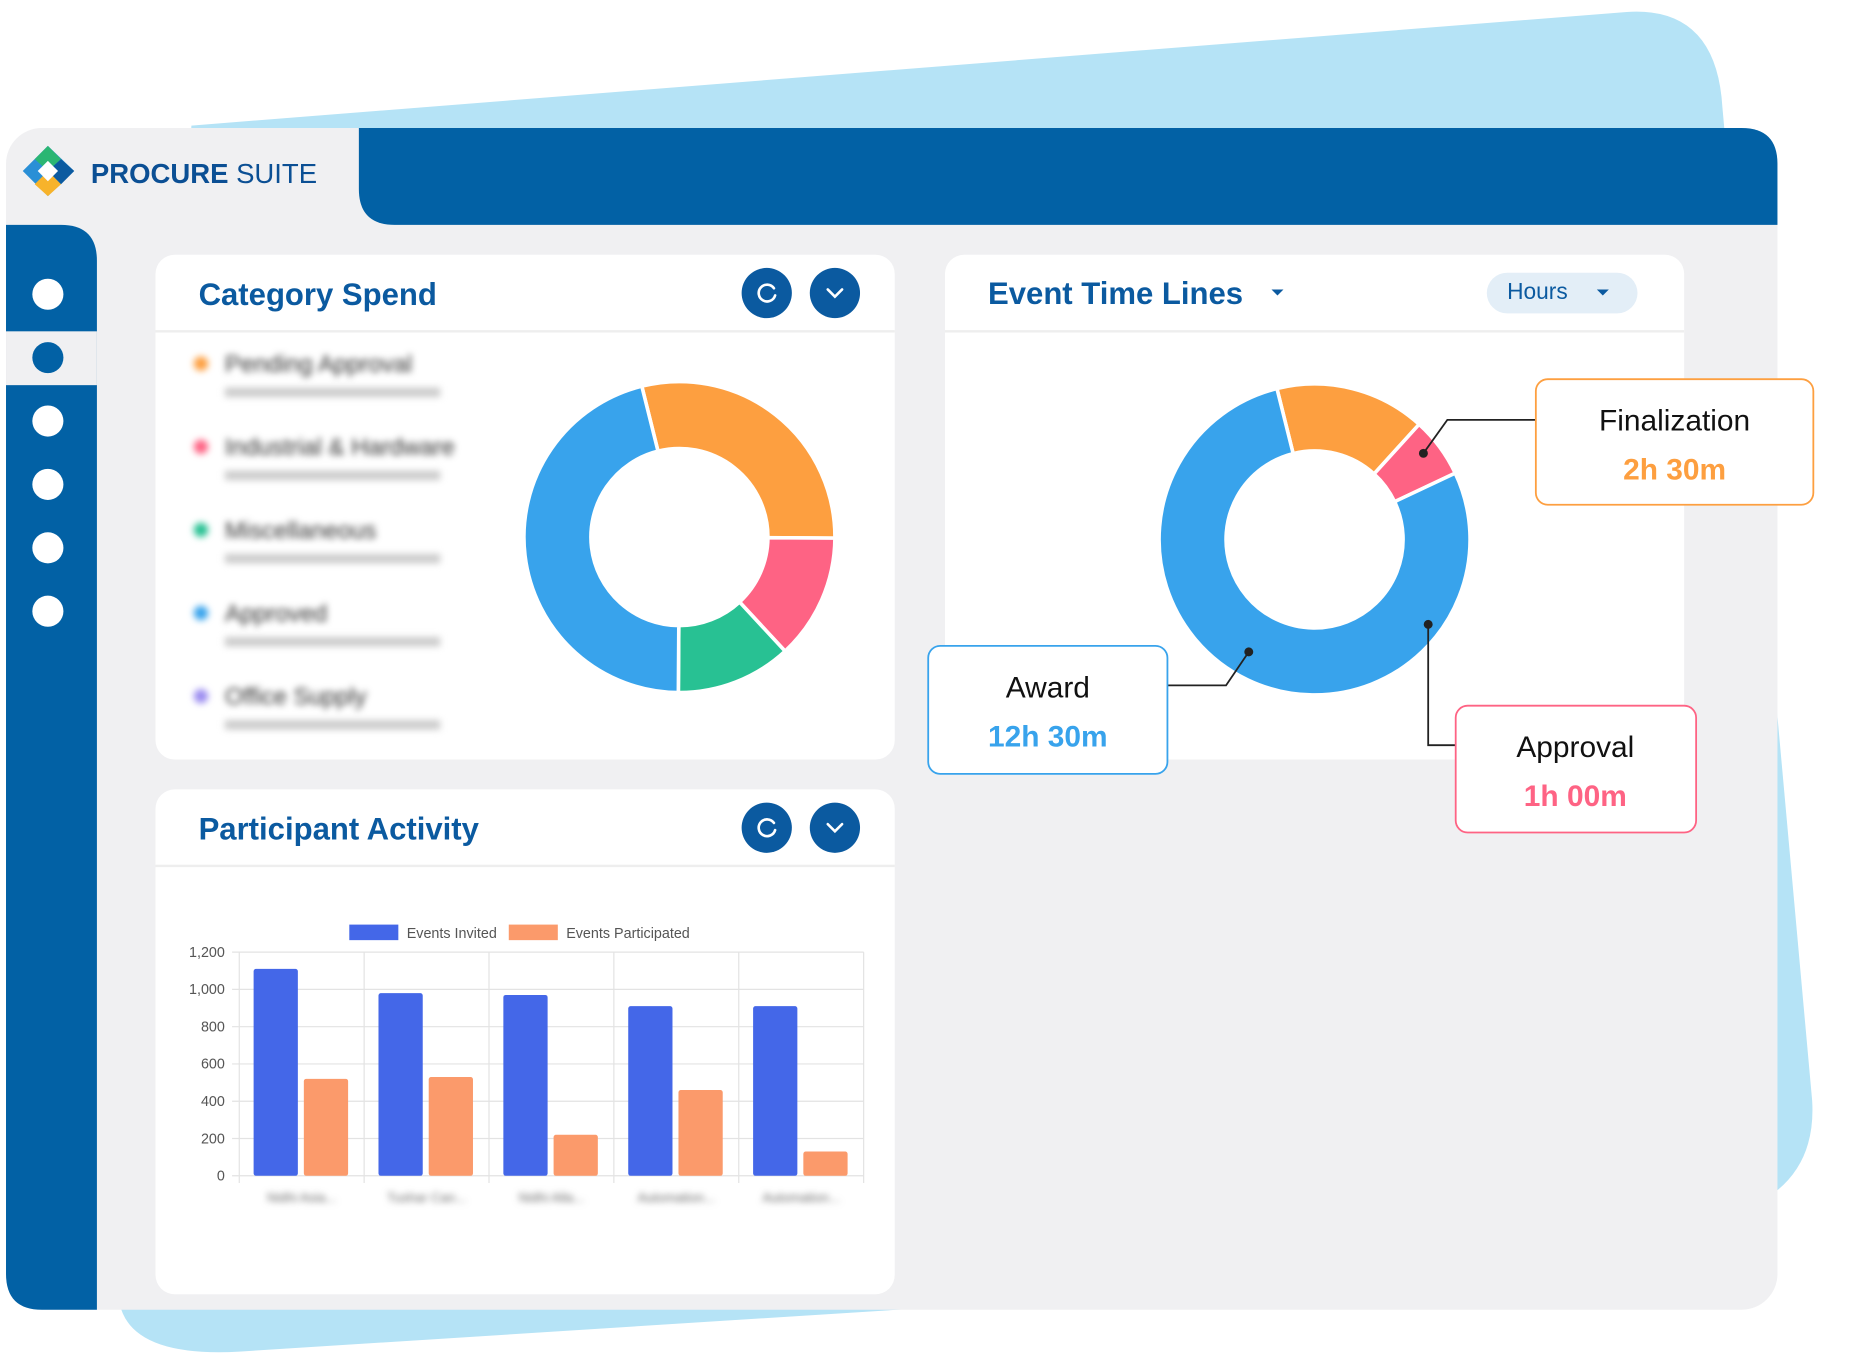 The height and width of the screenshot is (1354, 1866). What do you see at coordinates (48, 171) in the screenshot?
I see `logo` at bounding box center [48, 171].